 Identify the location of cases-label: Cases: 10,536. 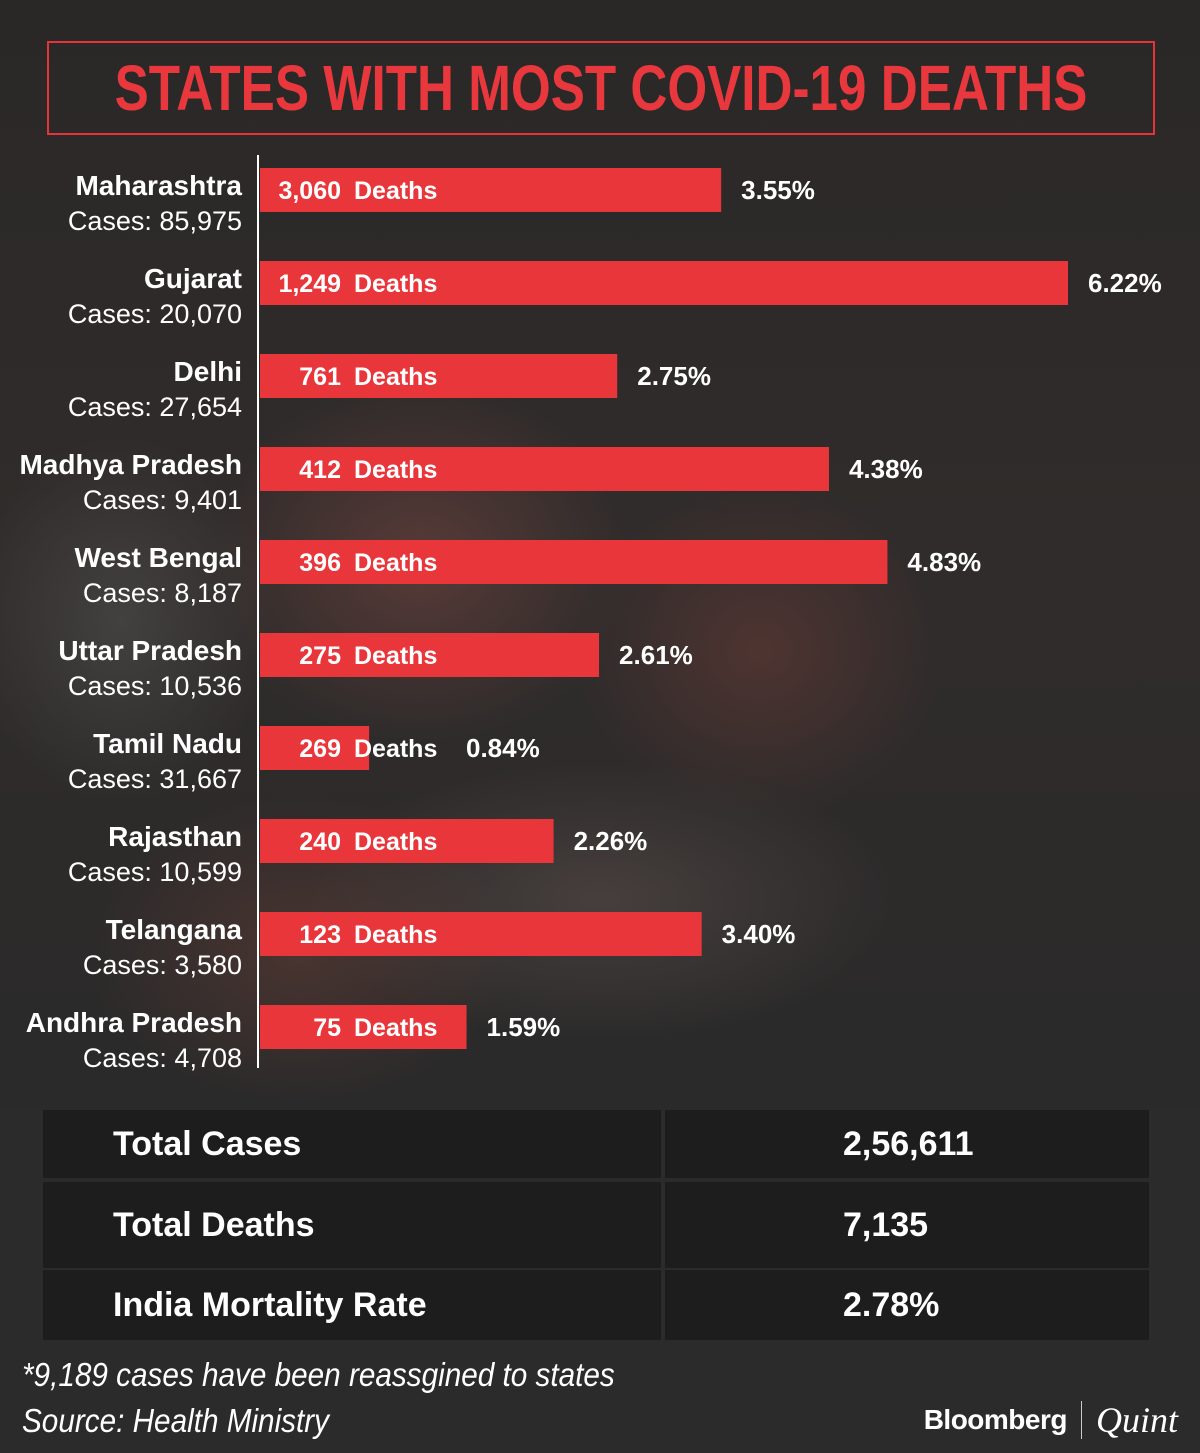
(155, 686).